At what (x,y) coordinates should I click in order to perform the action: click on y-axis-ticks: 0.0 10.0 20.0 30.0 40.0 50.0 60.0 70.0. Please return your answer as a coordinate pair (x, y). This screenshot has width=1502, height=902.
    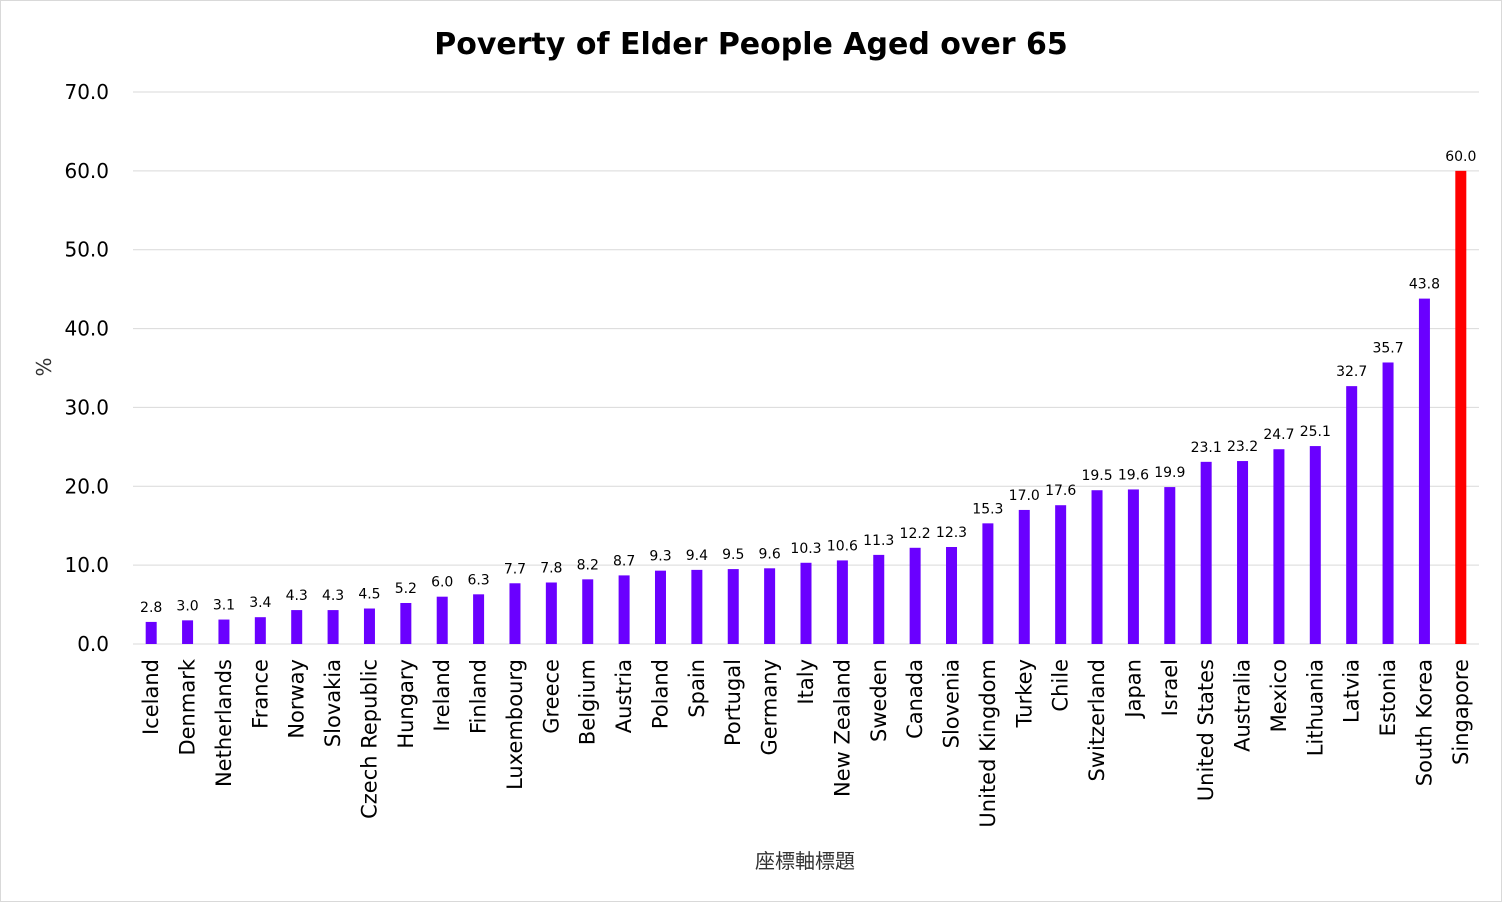
    Looking at the image, I should click on (86, 368).